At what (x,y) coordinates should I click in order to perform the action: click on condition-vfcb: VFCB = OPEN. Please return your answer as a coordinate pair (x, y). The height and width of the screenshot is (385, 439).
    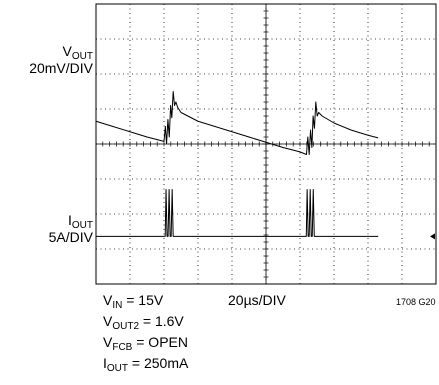
    Looking at the image, I should click on (145, 344).